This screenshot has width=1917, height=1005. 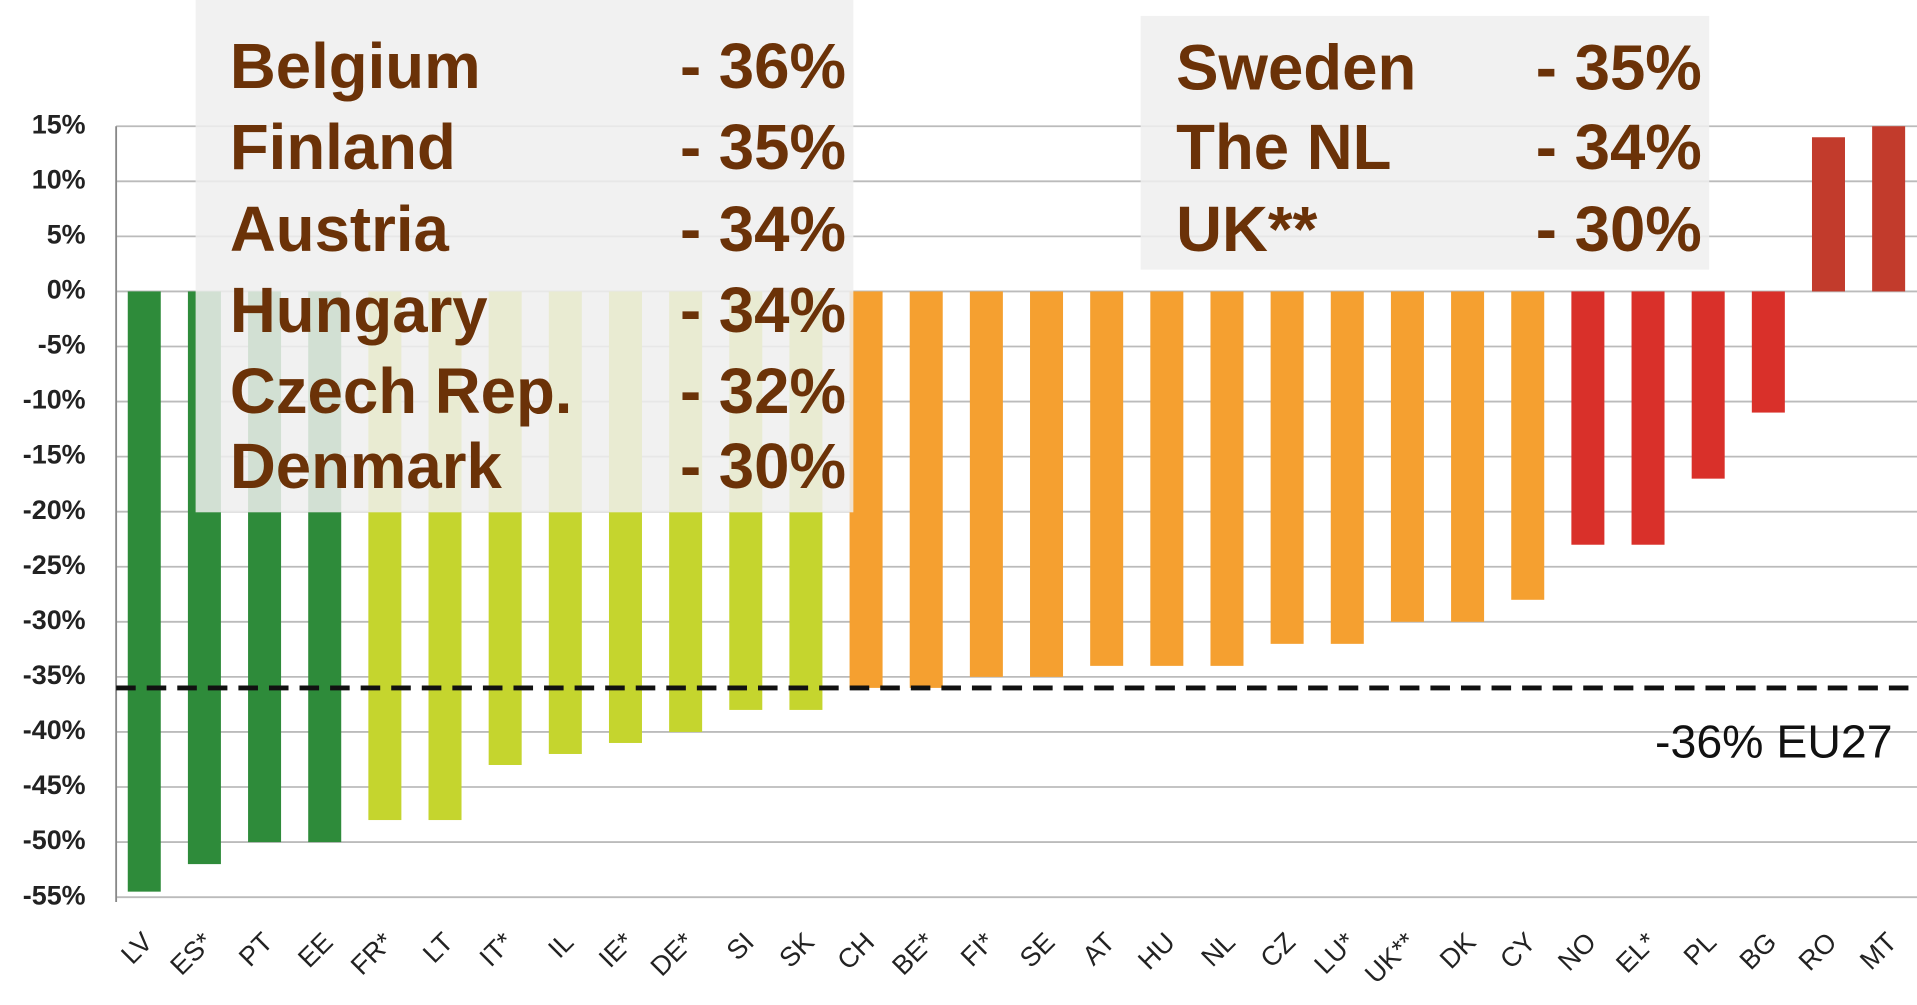 I want to click on y-tick-label: -15%, so click(x=54, y=455).